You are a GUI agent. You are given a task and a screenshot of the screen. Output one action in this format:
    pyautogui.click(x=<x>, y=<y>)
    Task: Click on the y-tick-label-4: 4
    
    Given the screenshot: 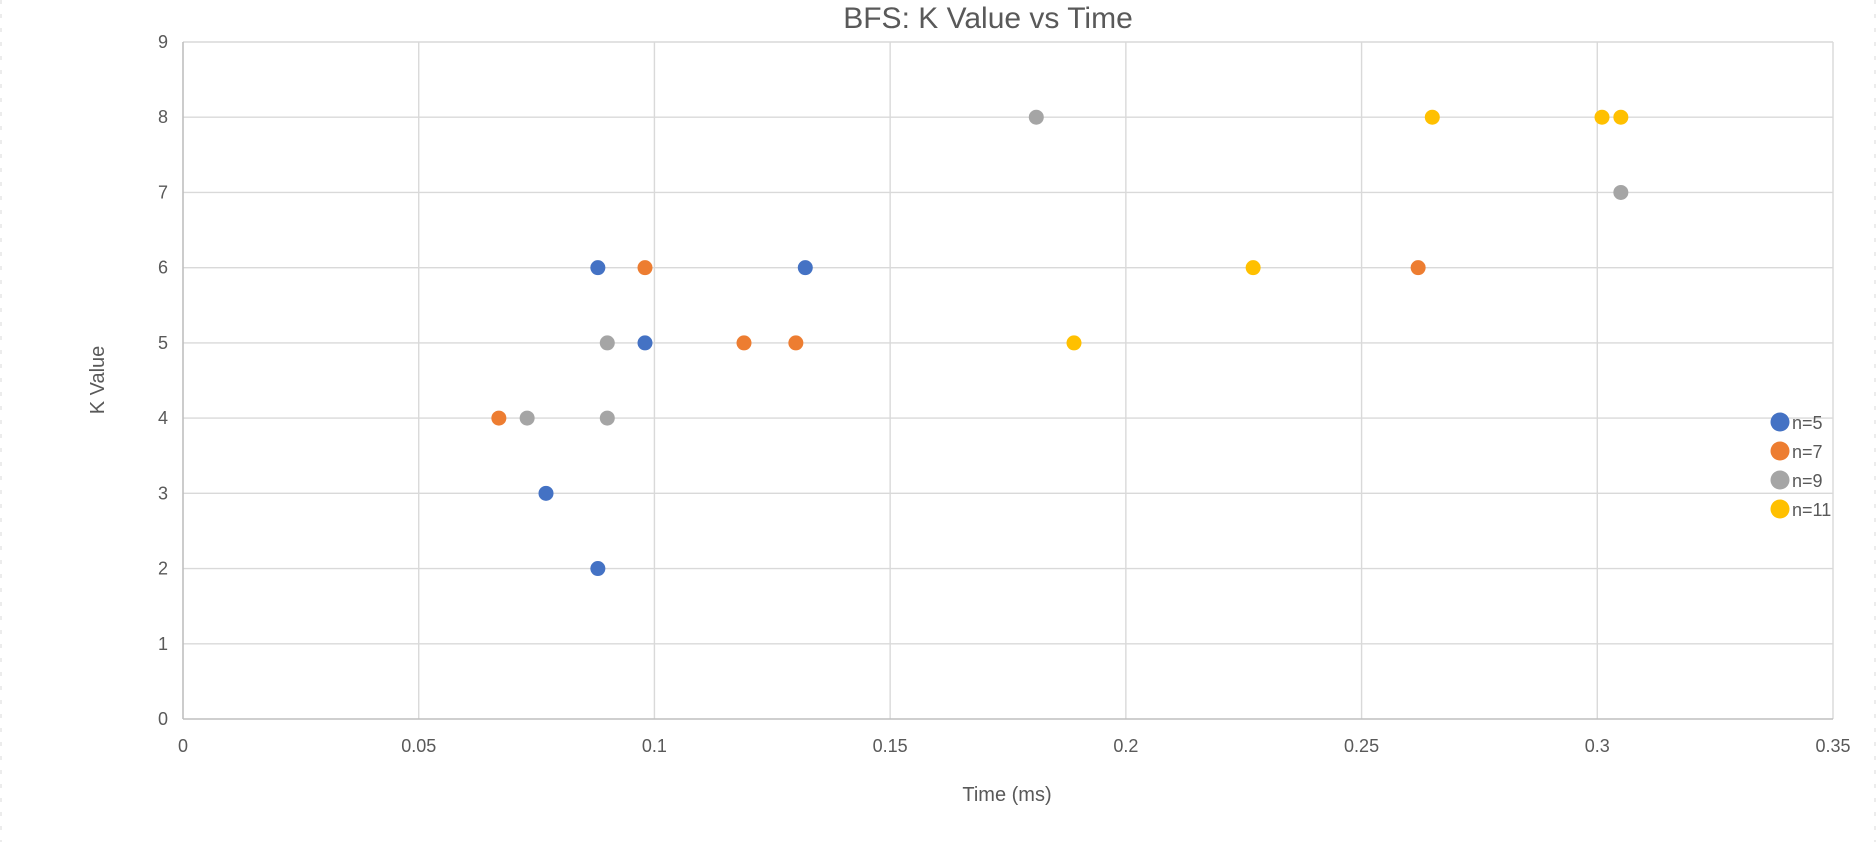 What is the action you would take?
    pyautogui.click(x=163, y=418)
    